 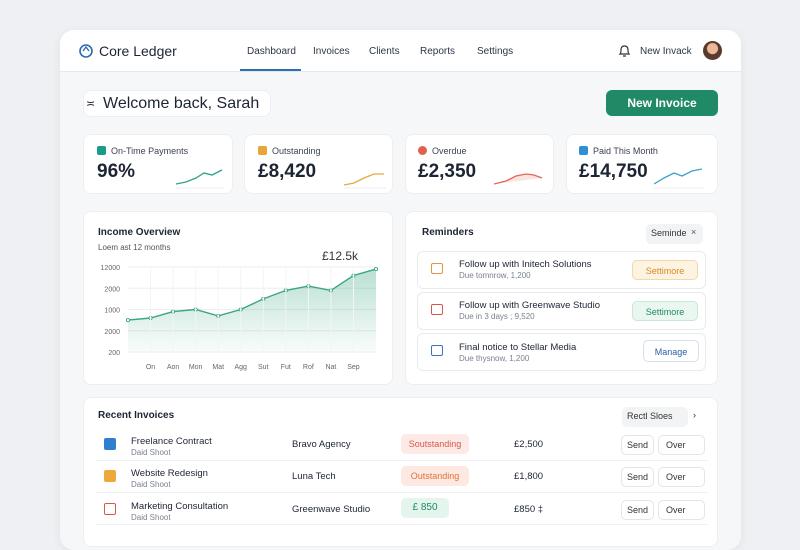 I want to click on welcome-box, so click(x=177, y=103).